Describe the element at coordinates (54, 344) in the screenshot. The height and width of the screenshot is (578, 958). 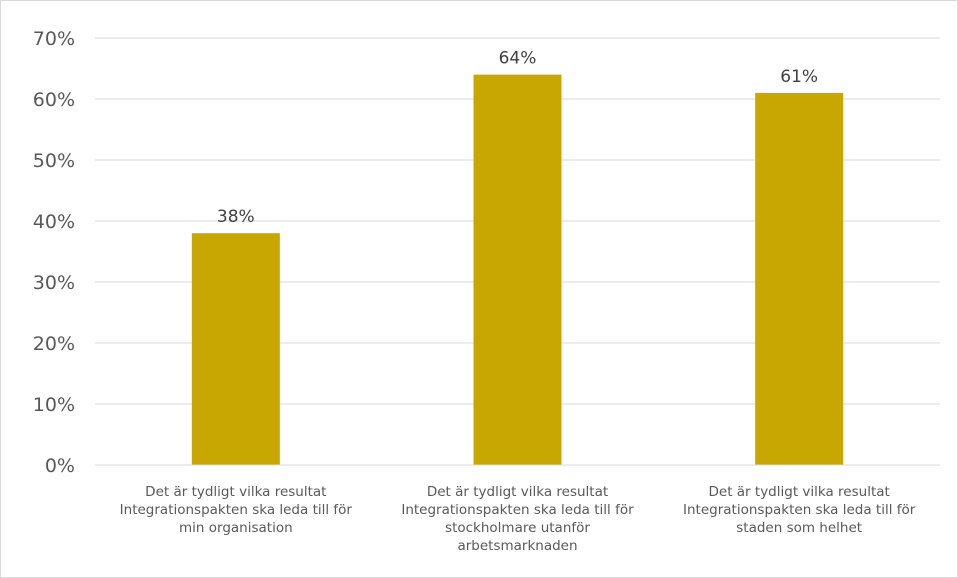
I see `y-tick-label: 20%` at that location.